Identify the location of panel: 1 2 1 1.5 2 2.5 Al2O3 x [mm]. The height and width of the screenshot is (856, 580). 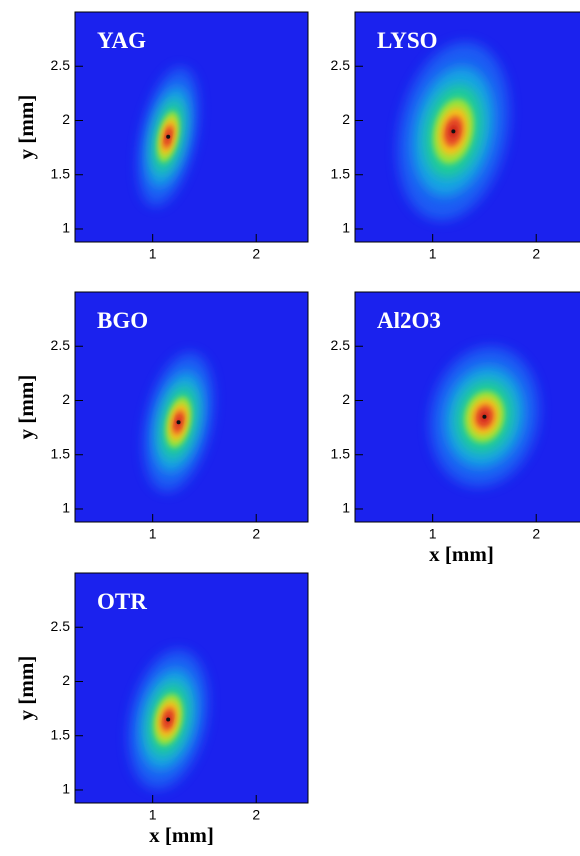
(455, 428).